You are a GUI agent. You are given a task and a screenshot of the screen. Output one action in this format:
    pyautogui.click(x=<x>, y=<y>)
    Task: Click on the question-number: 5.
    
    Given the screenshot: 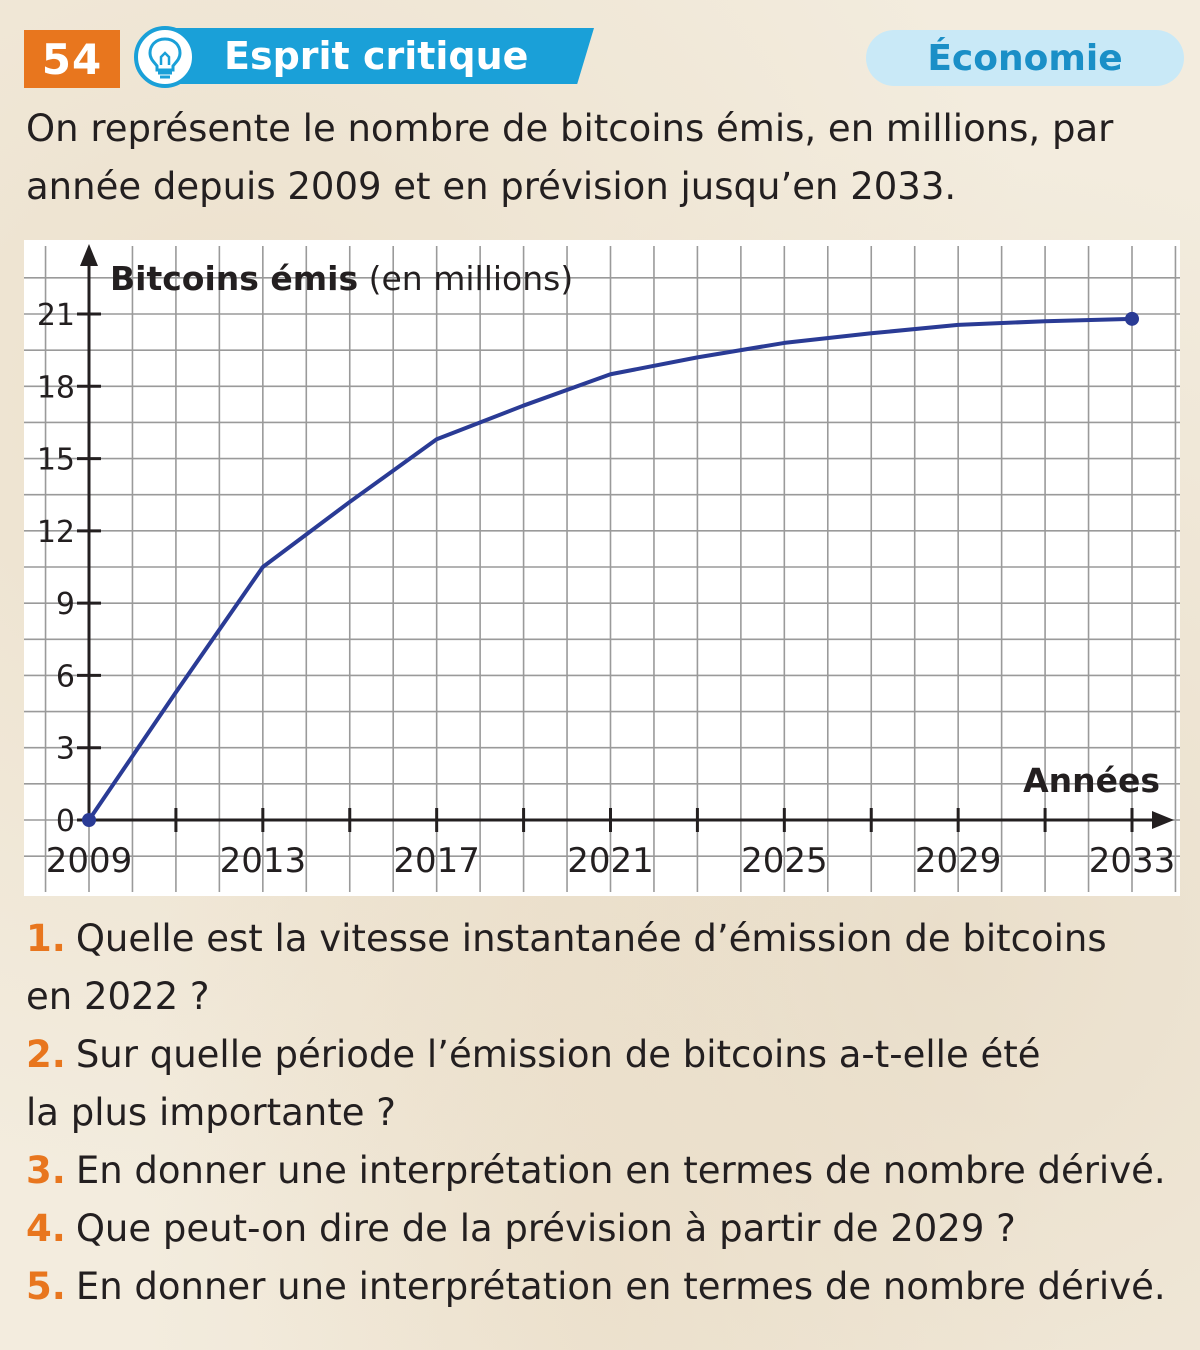 What is the action you would take?
    pyautogui.click(x=46, y=1286)
    